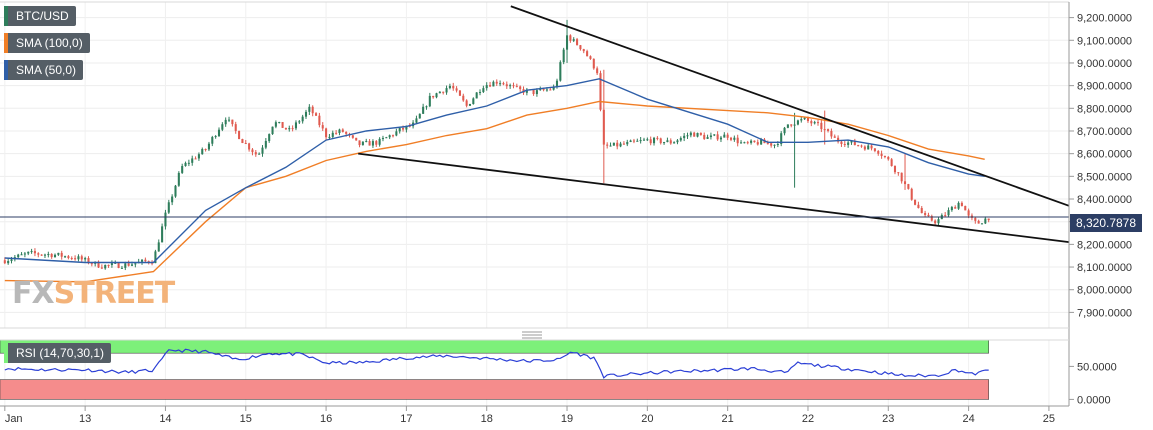 This screenshot has height=430, width=1153. What do you see at coordinates (47, 43) in the screenshot?
I see `legend-sma100: SMA (100,0)` at bounding box center [47, 43].